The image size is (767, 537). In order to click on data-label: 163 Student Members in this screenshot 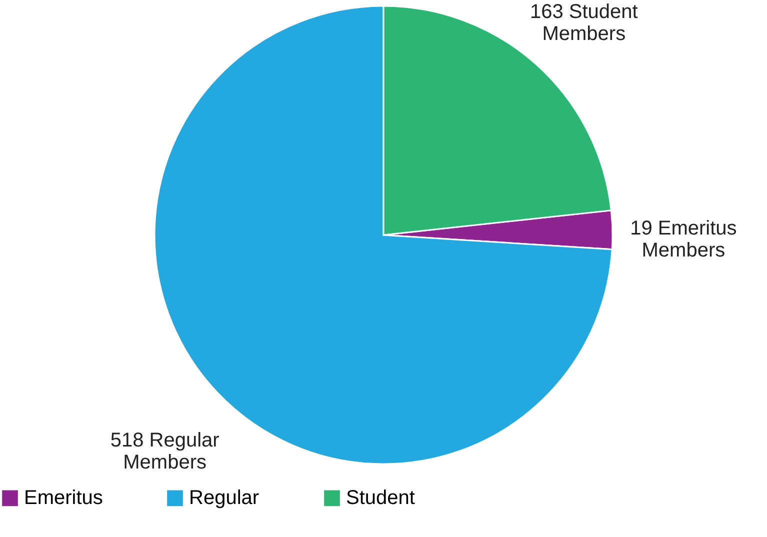, I will do `click(584, 22)`.